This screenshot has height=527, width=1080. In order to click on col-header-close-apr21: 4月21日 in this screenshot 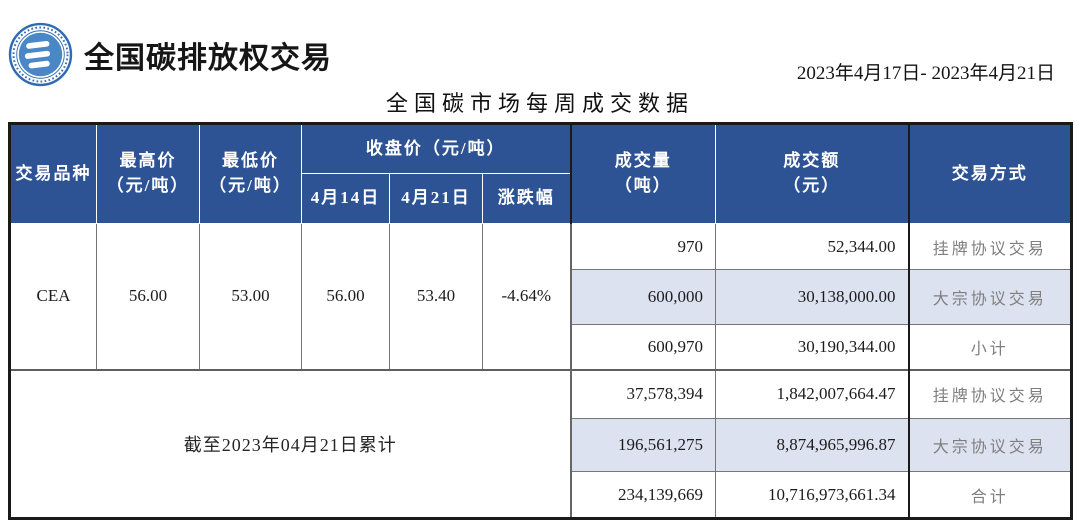, I will do `click(436, 198)`.